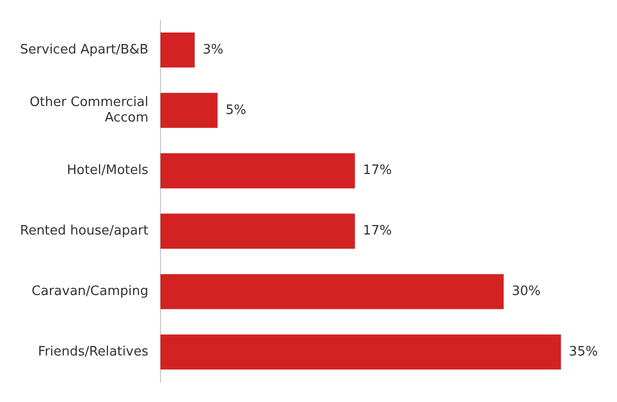 The image size is (617, 402). I want to click on data-label: 30%, so click(526, 291).